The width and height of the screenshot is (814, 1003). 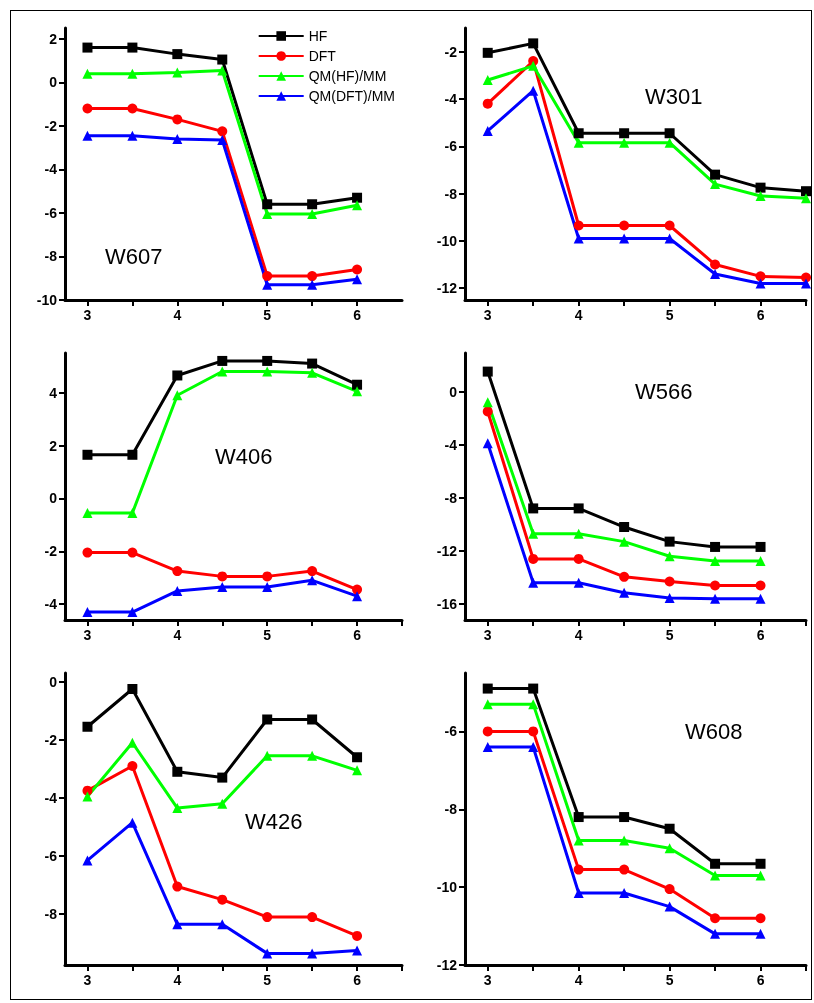 I want to click on y-tick-label: 0, so click(x=53, y=498).